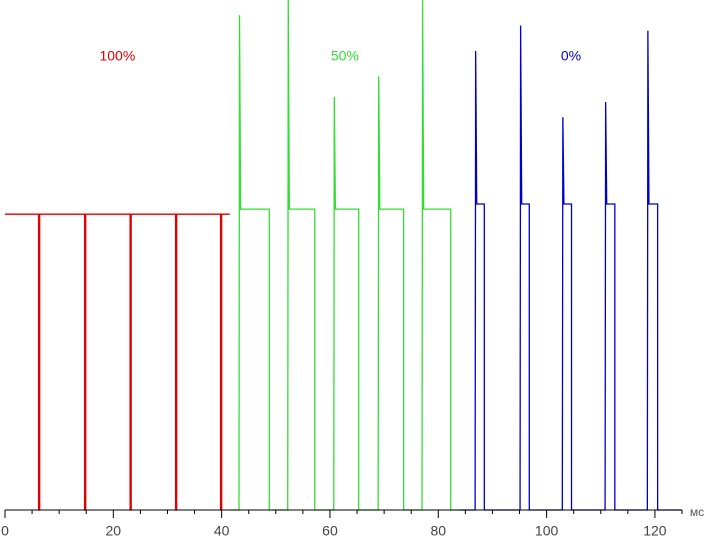 This screenshot has width=707, height=539. What do you see at coordinates (330, 531) in the screenshot?
I see `x-tick-label: 60` at bounding box center [330, 531].